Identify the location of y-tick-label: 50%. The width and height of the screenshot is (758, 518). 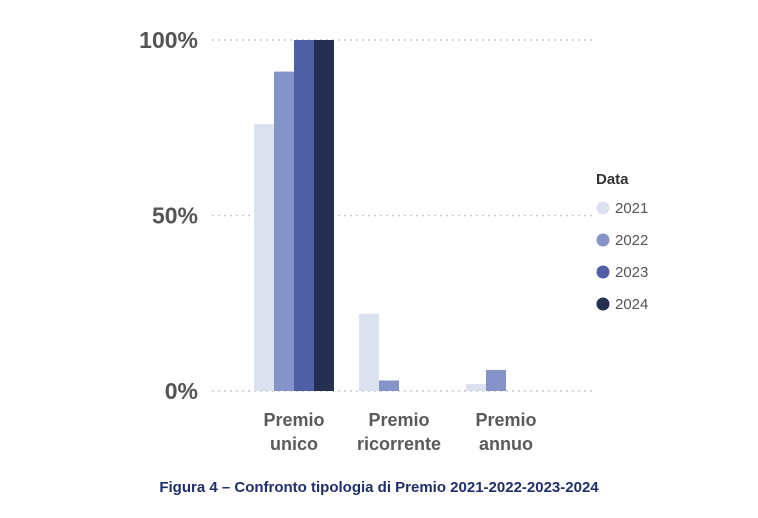
(175, 216).